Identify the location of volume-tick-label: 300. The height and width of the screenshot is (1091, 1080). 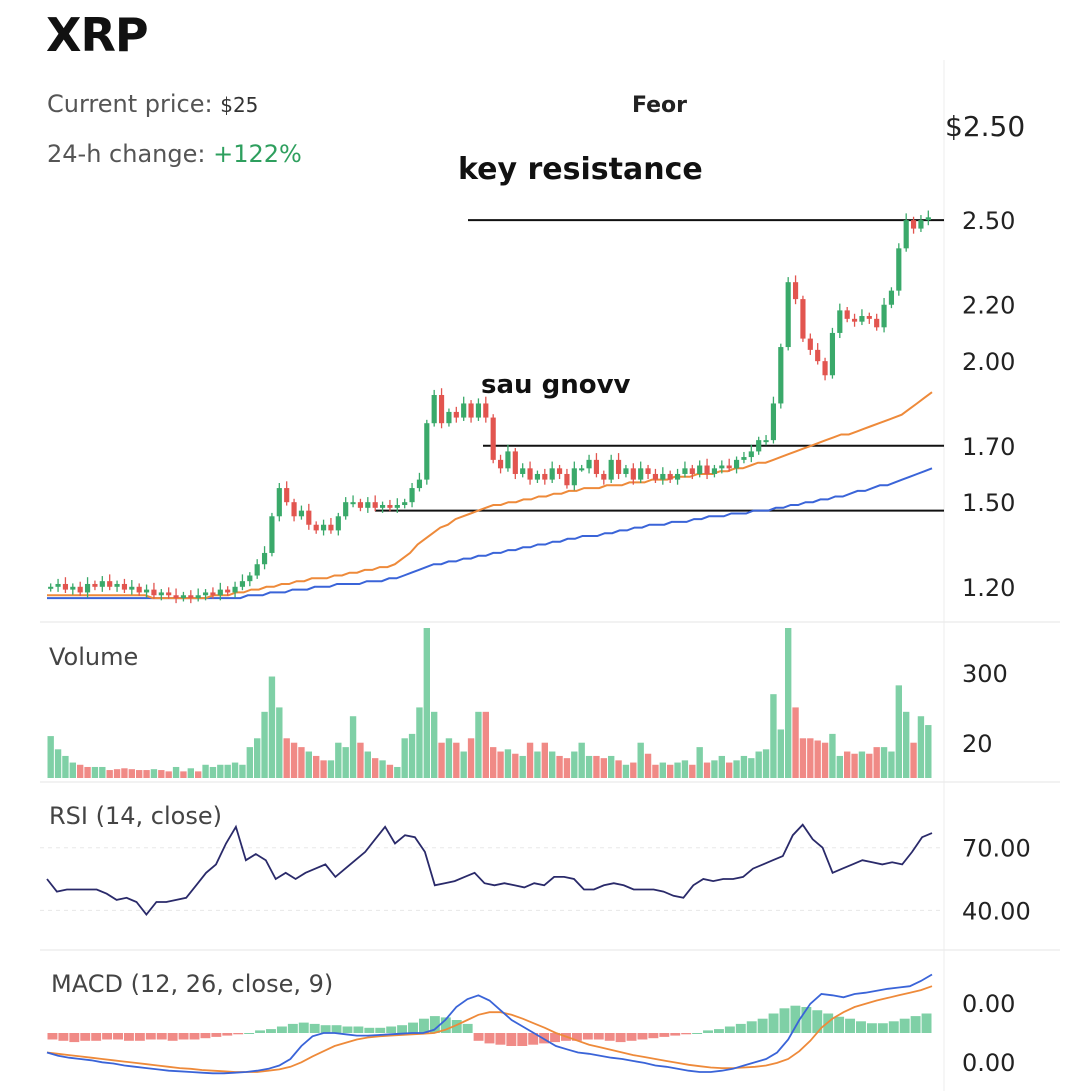
(985, 674).